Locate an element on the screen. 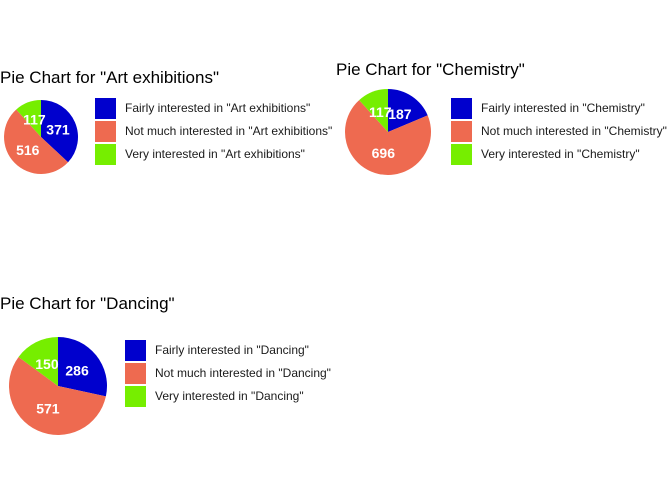  legend-label: Very interested in "Chemistry" is located at coordinates (560, 154).